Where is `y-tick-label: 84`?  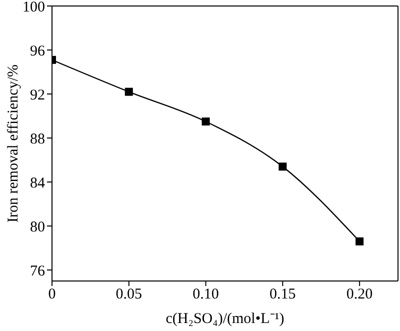 y-tick-label: 84 is located at coordinates (38, 183).